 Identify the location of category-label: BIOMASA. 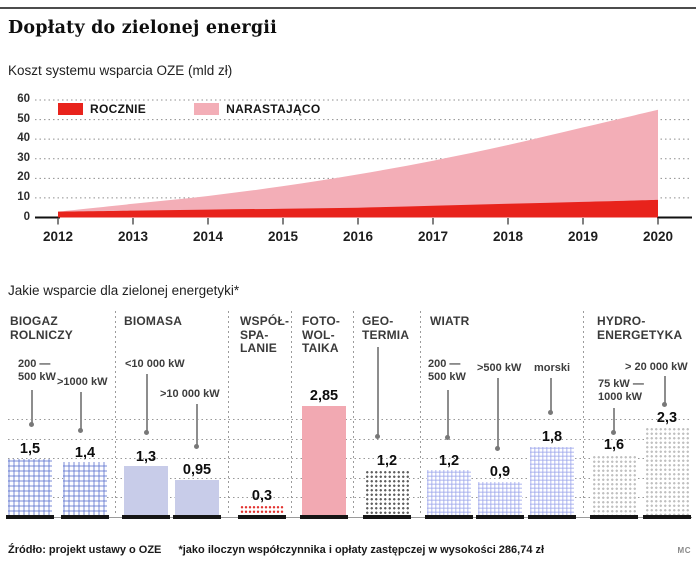
(153, 321).